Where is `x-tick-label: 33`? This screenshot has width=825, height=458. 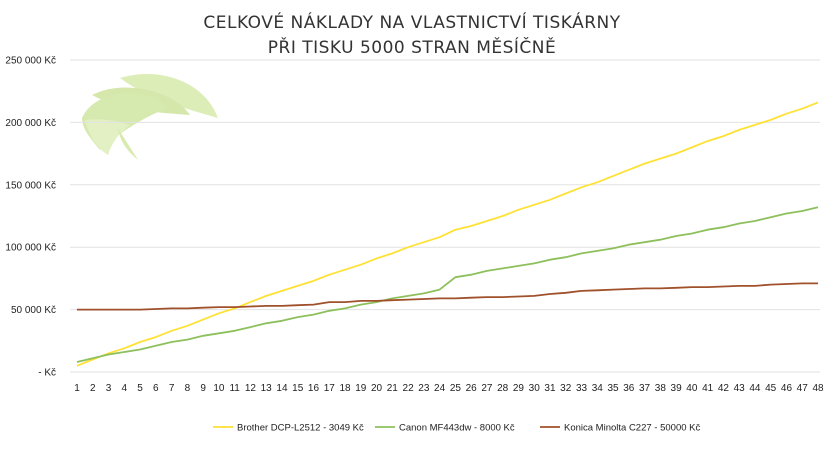 x-tick-label: 33 is located at coordinates (582, 388).